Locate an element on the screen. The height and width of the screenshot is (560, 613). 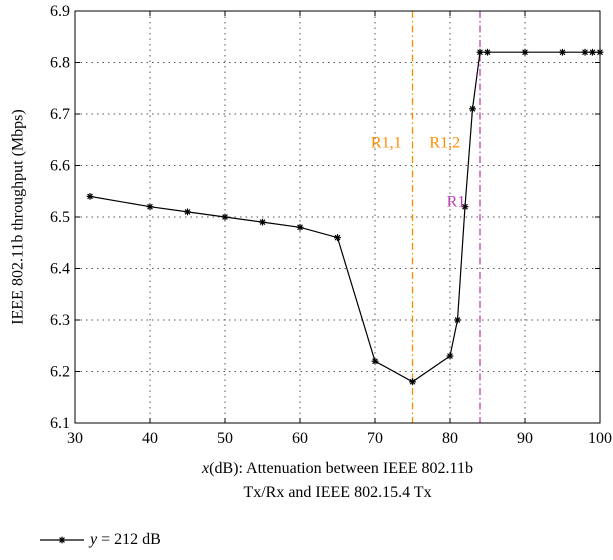
y-tick-labels: 6.1 6.2 6.3 6.4 6.5 6.6 6.7 6.8 6.9 is located at coordinates (60, 217).